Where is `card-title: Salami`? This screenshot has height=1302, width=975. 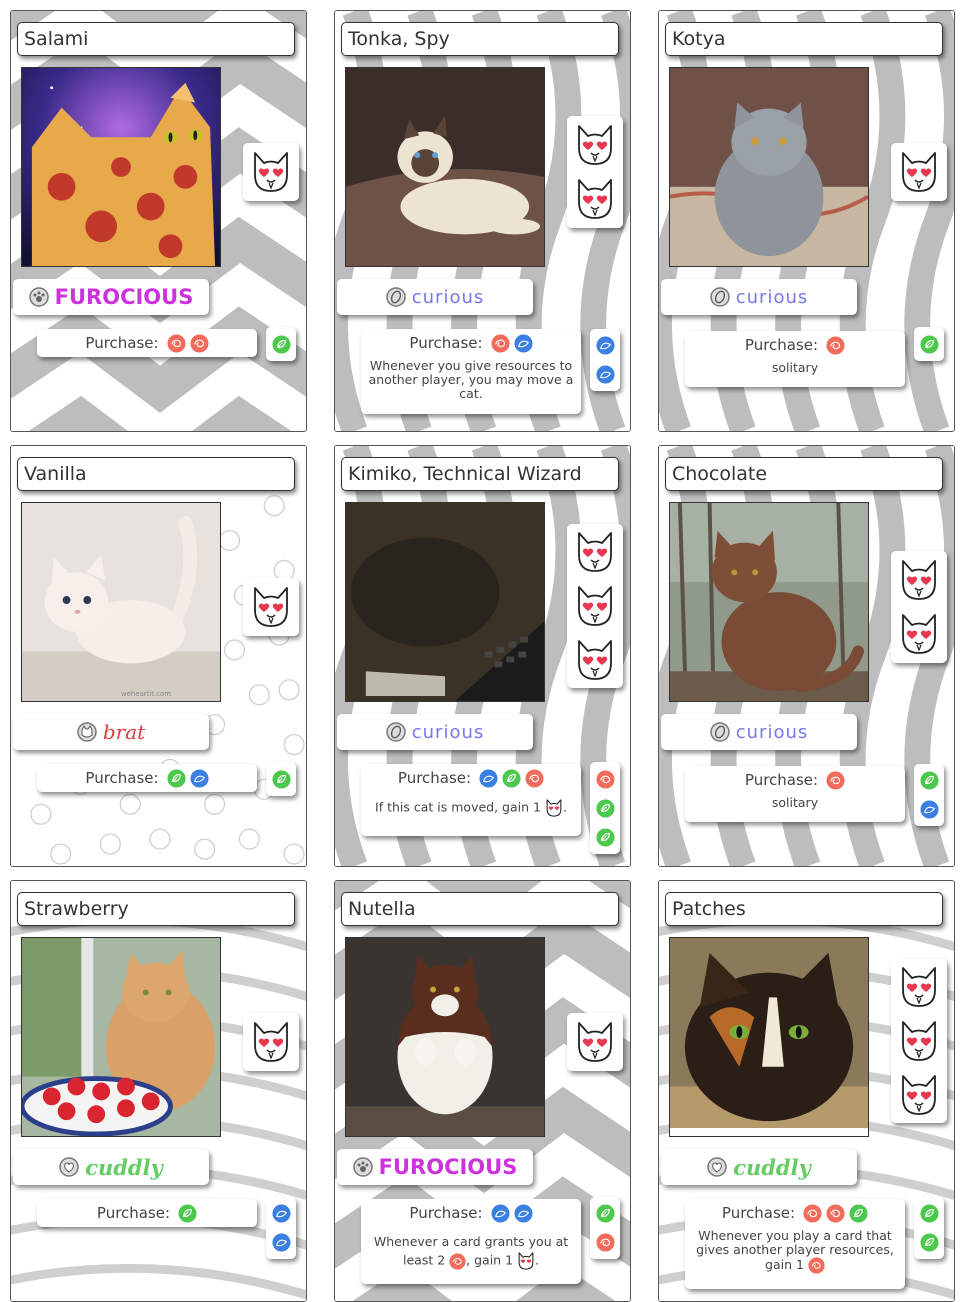
card-title: Salami is located at coordinates (156, 39).